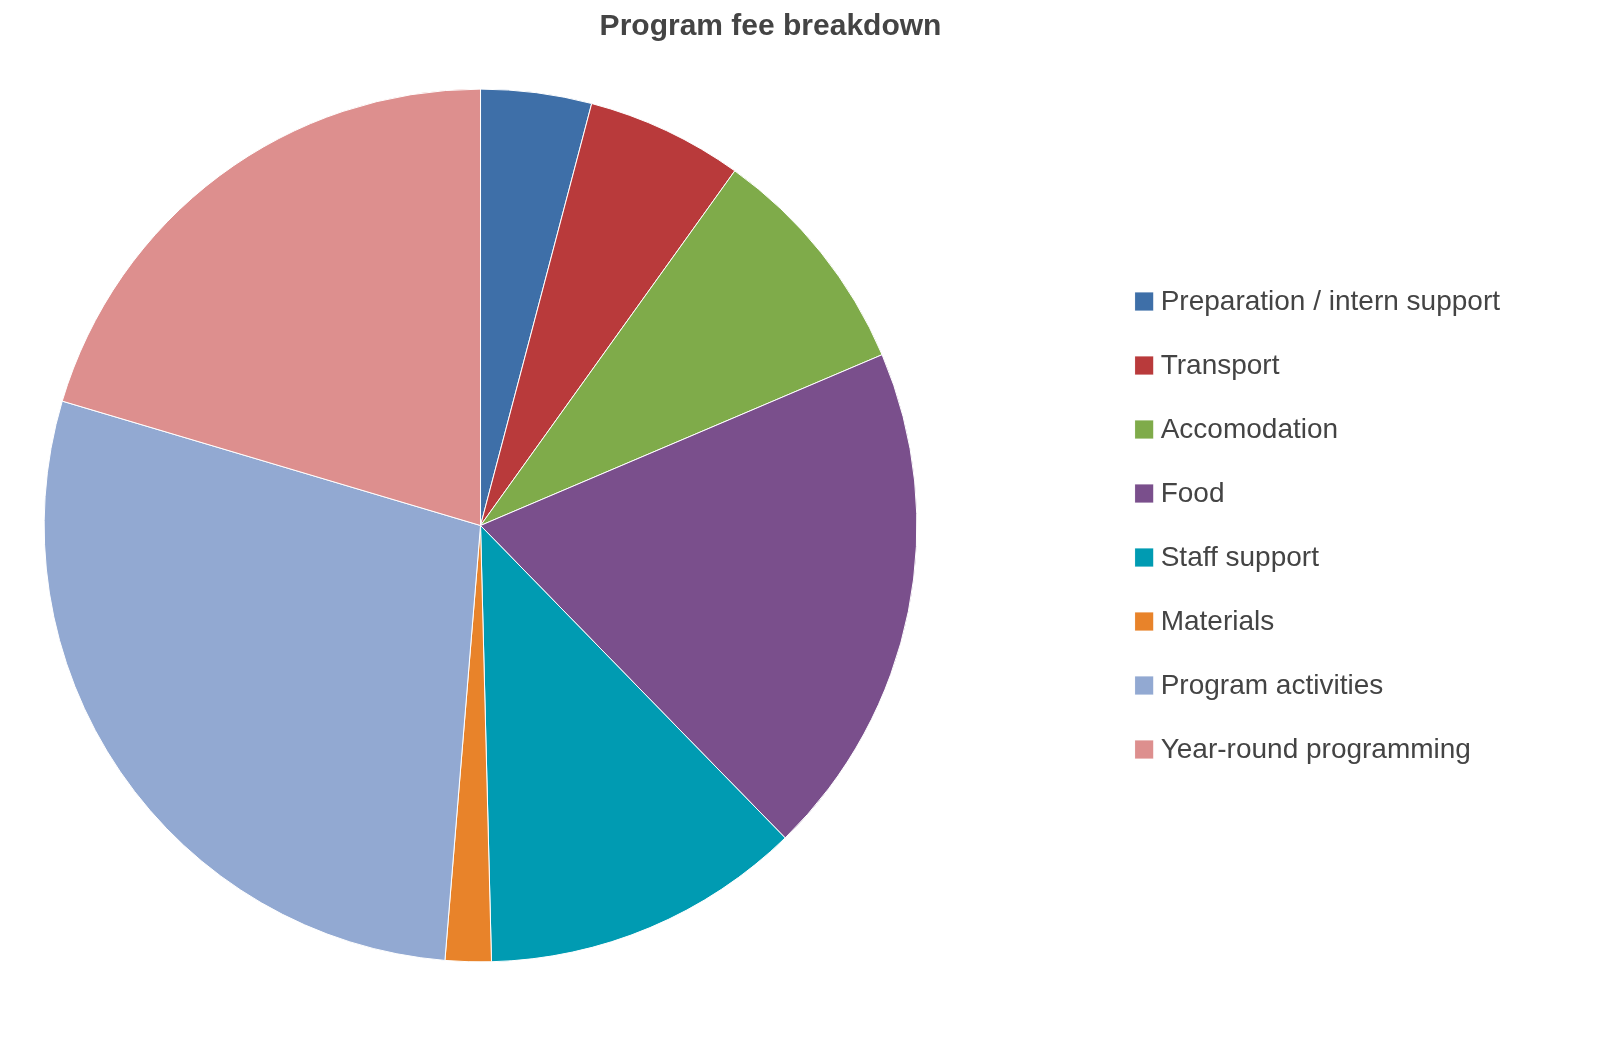 The height and width of the screenshot is (1050, 1600). I want to click on legend-label: Food, so click(1192, 493).